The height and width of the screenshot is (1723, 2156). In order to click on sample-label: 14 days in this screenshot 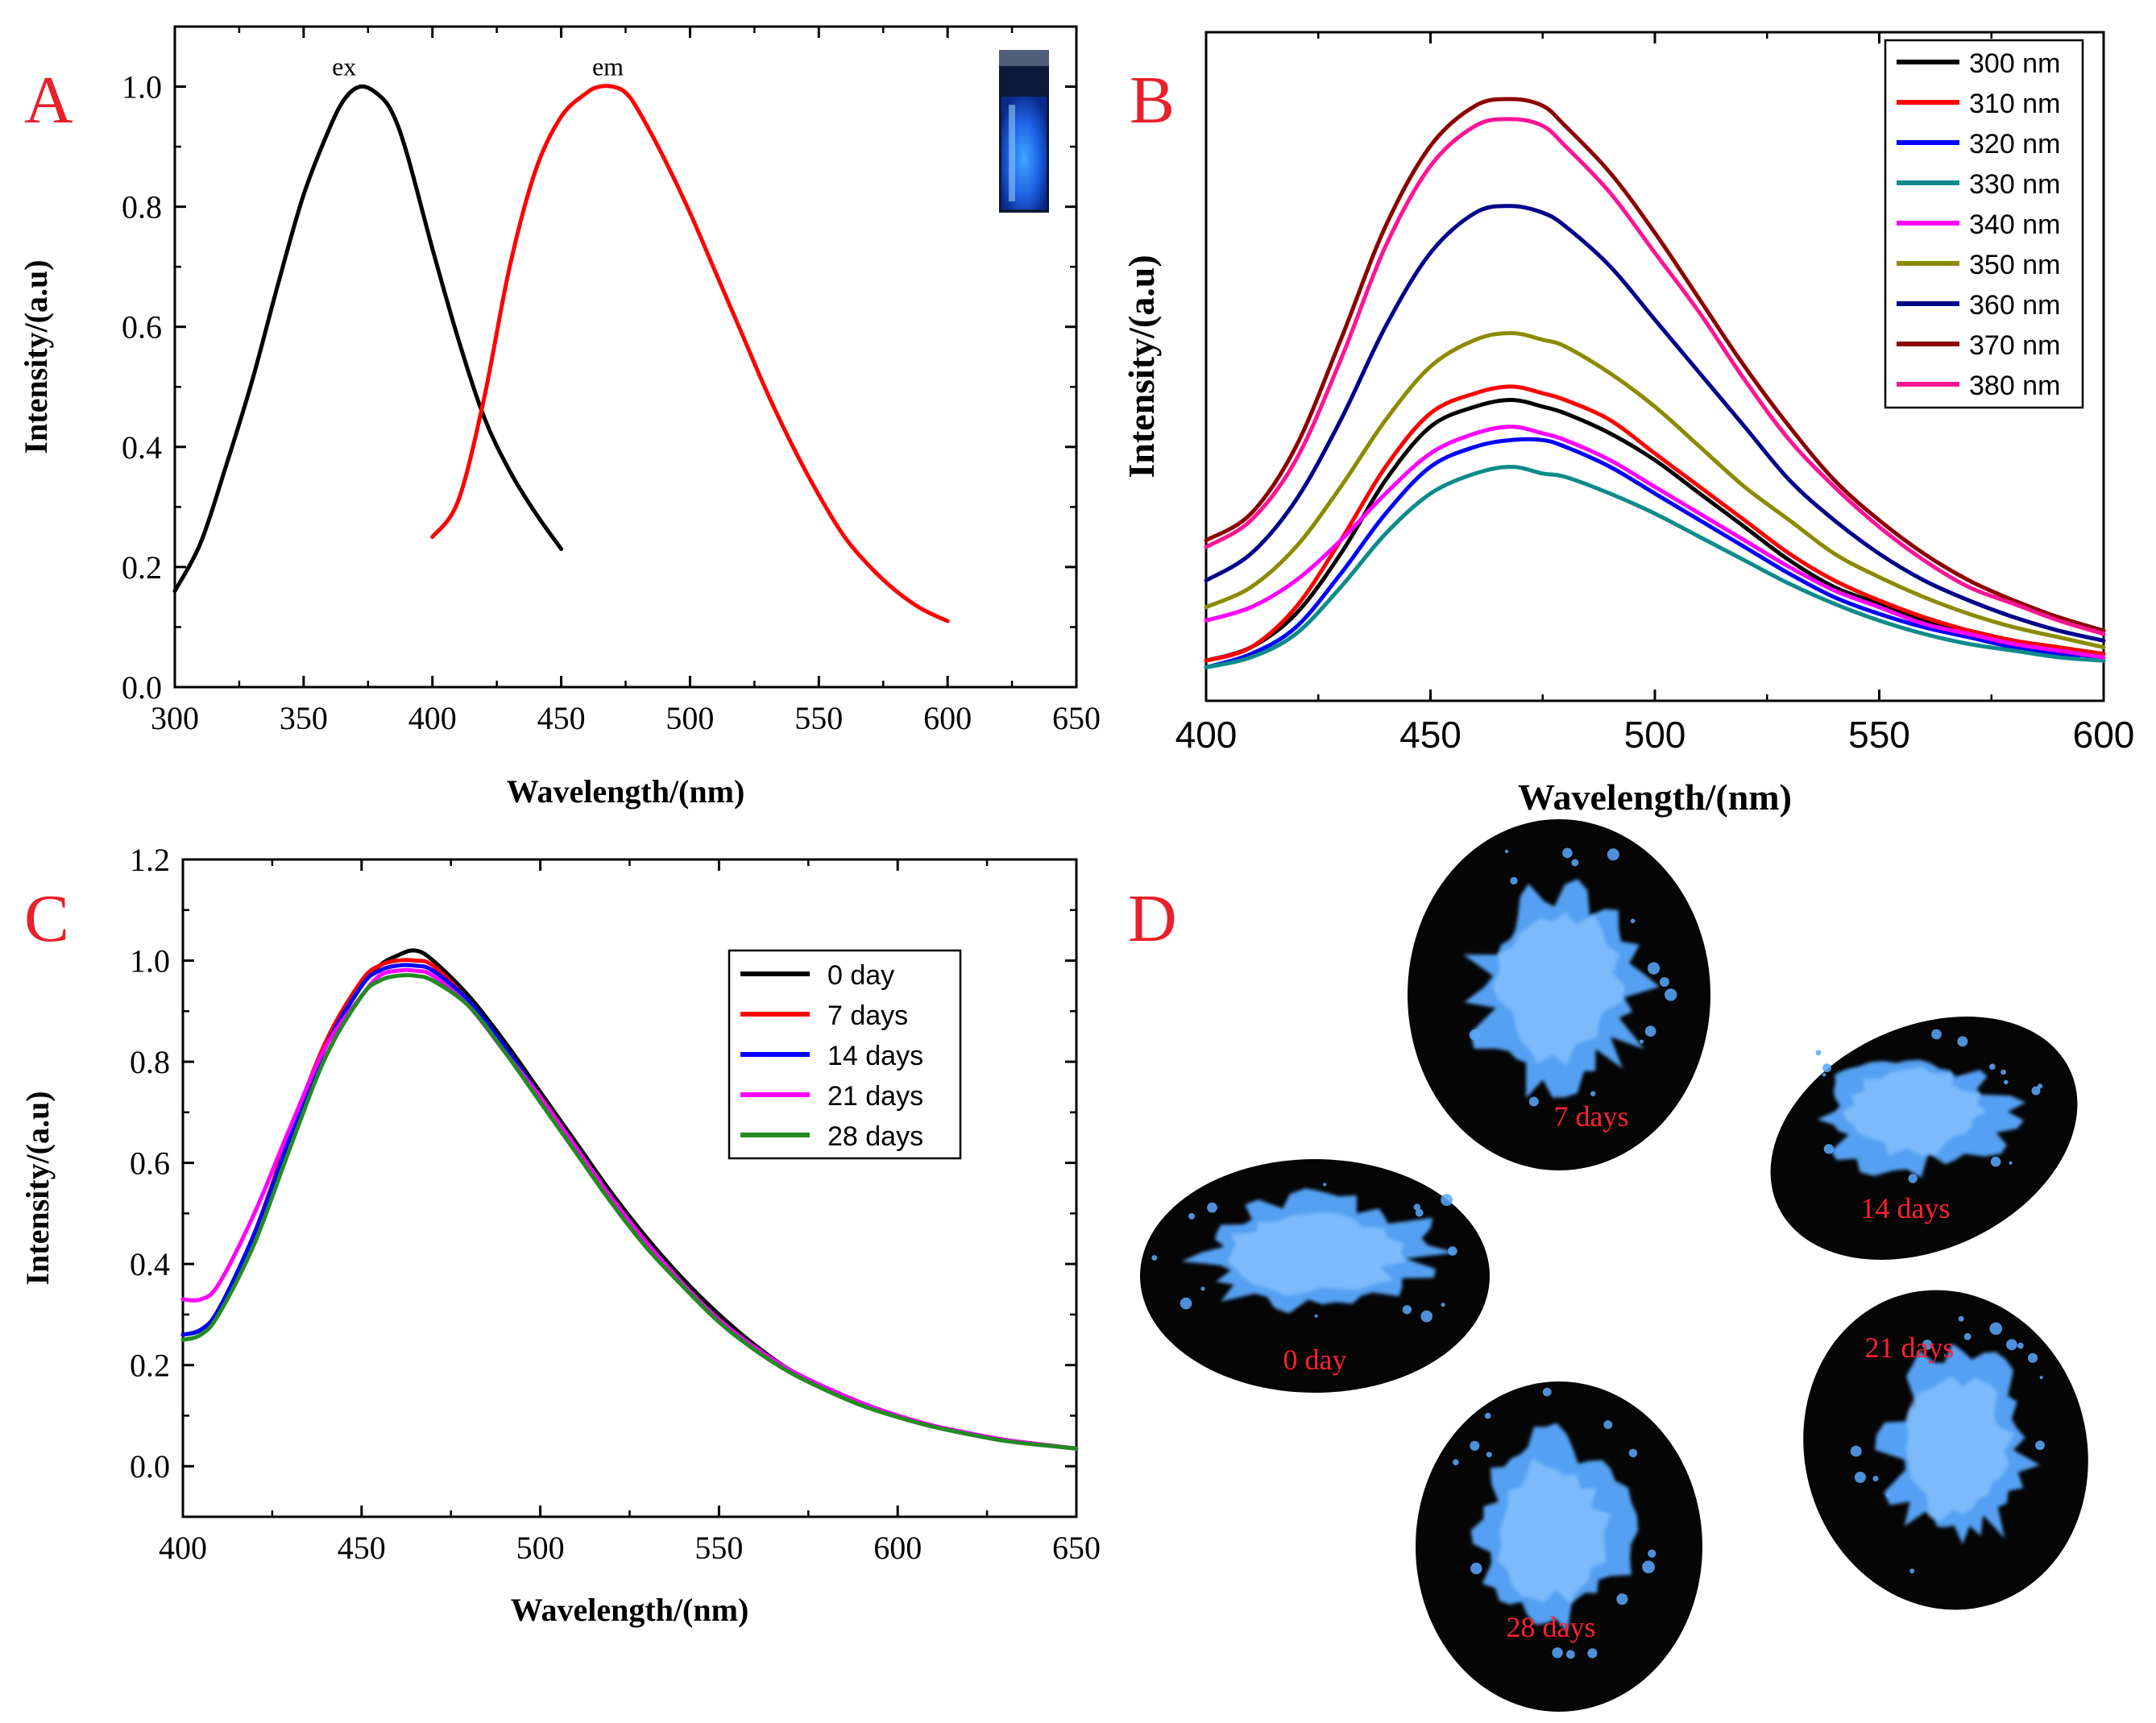, I will do `click(1906, 1208)`.